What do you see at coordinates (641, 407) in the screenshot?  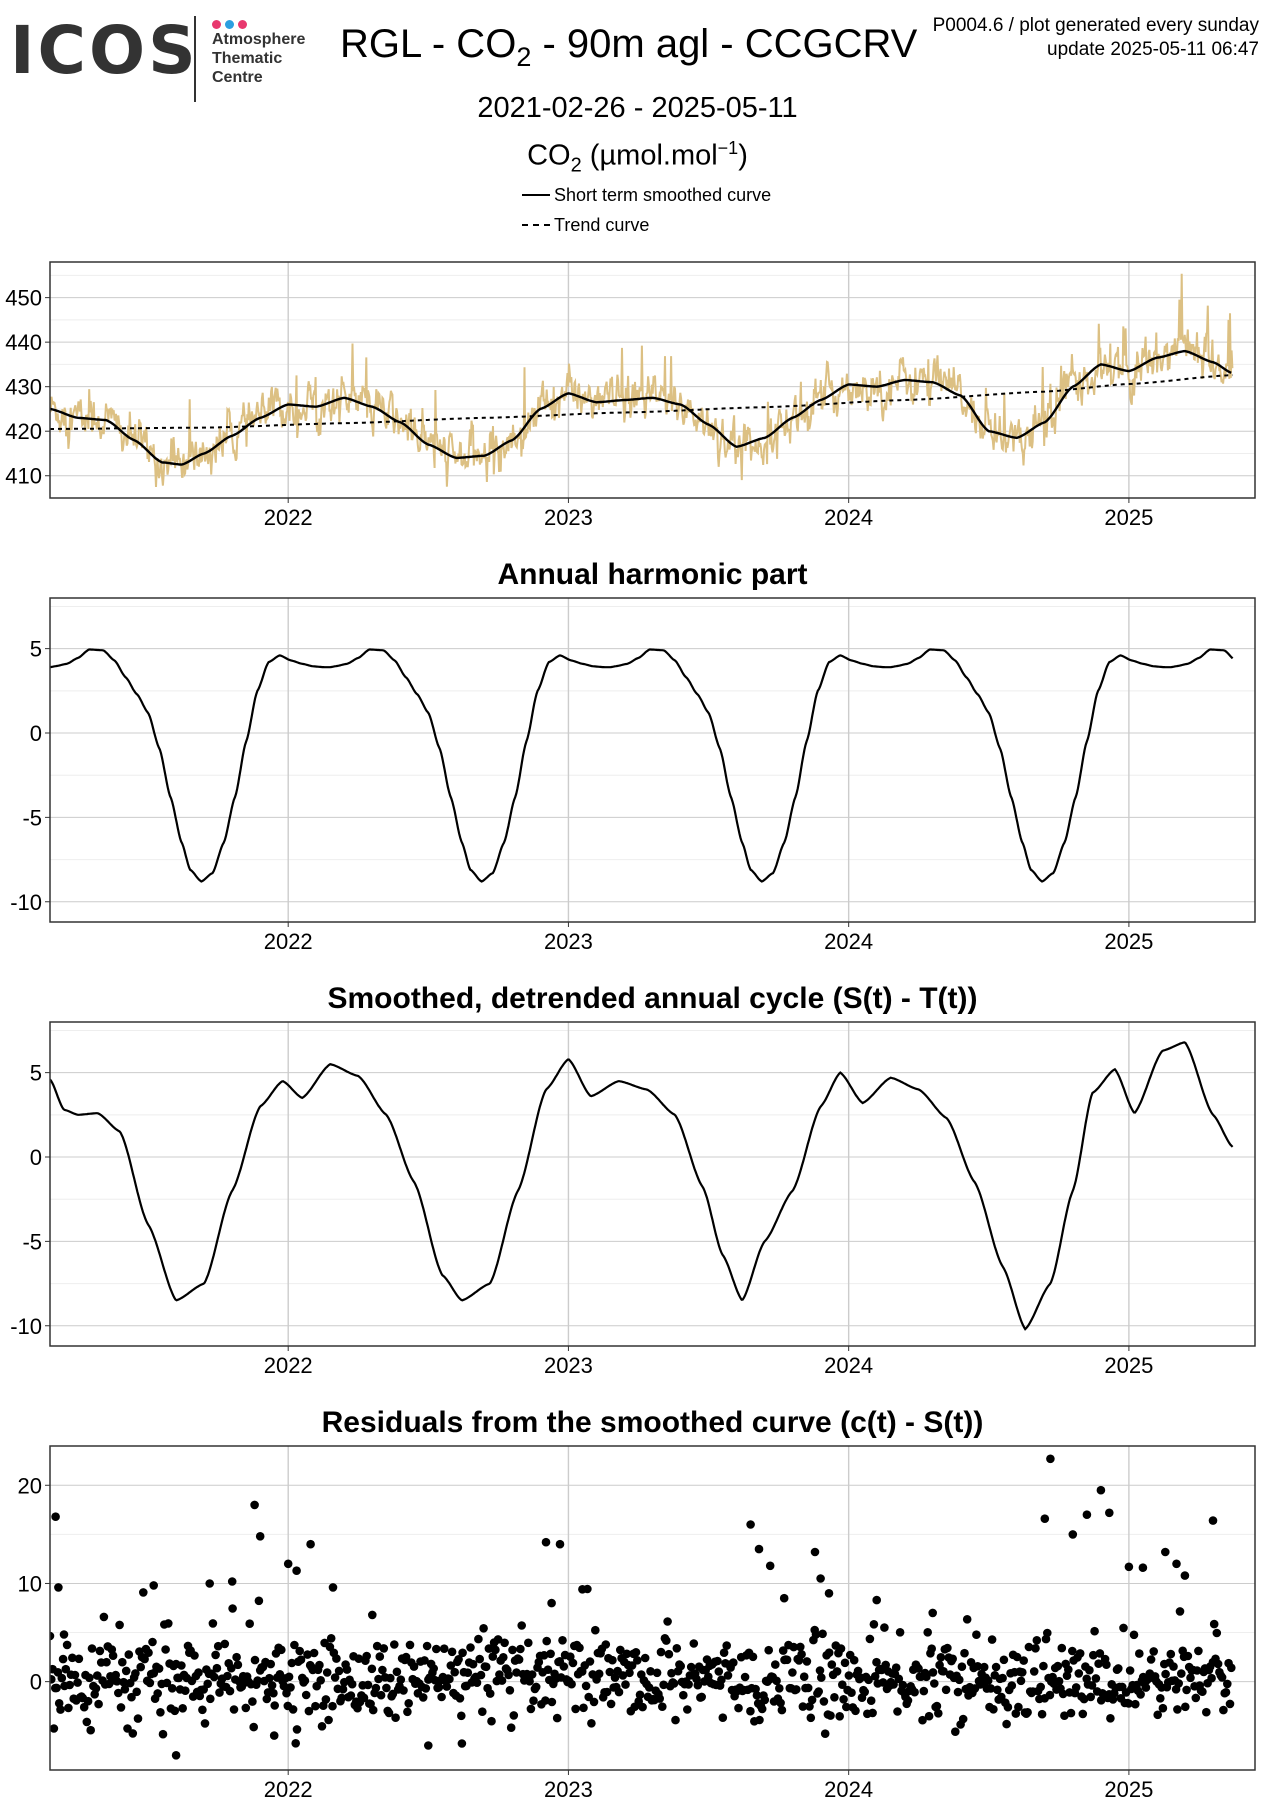 I see `smoothed-curve` at bounding box center [641, 407].